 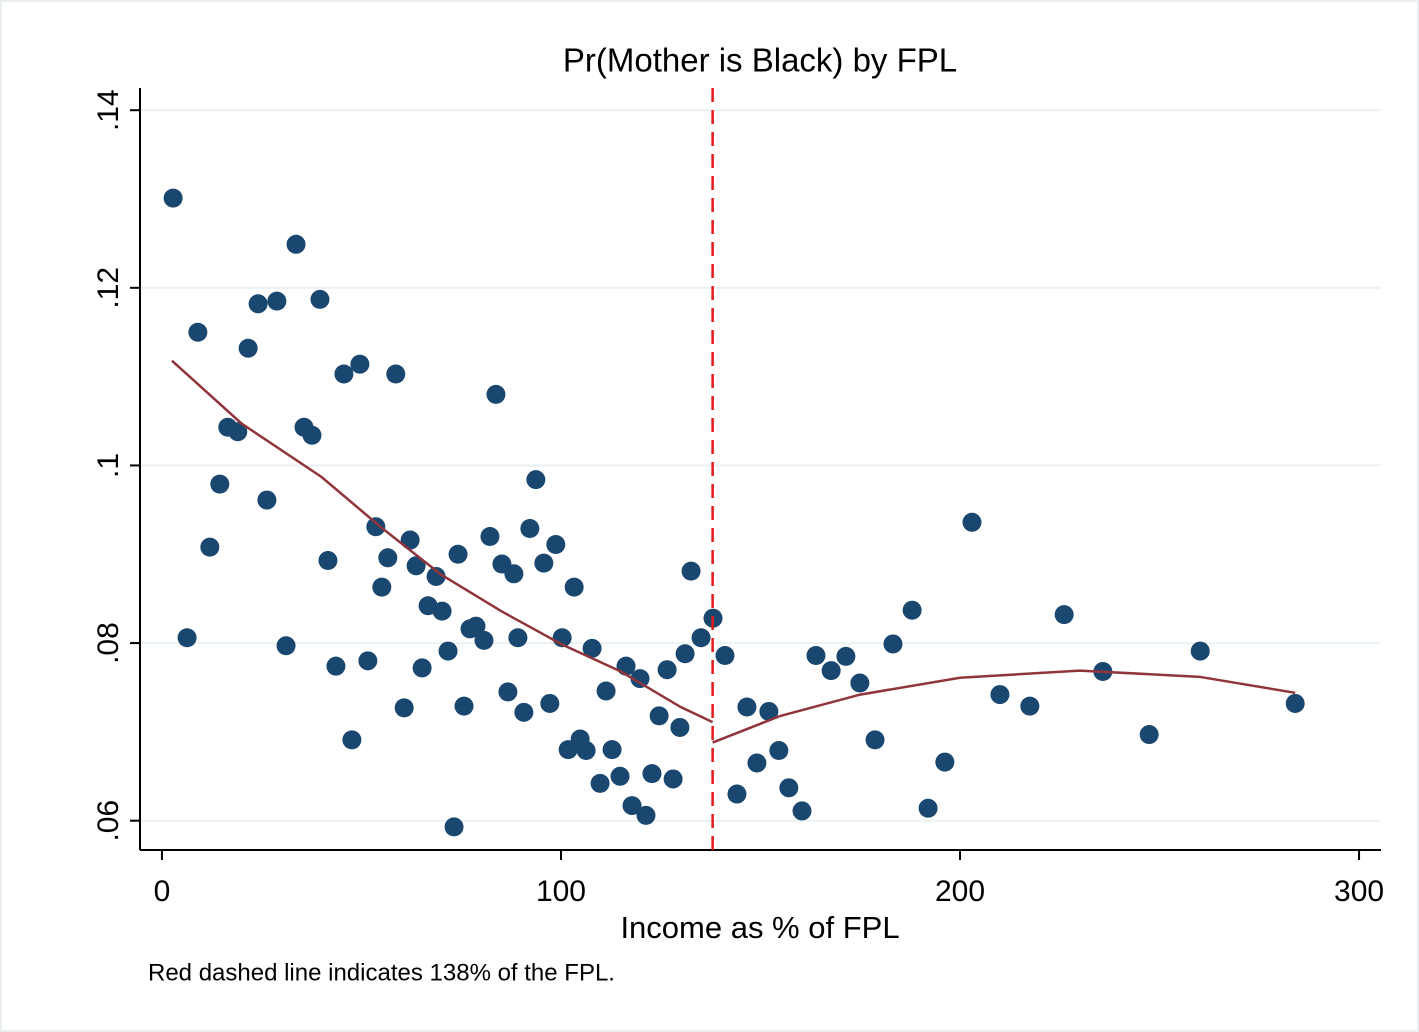 I want to click on chart-title: Pr(Mother is Black) by FPL, so click(x=760, y=60).